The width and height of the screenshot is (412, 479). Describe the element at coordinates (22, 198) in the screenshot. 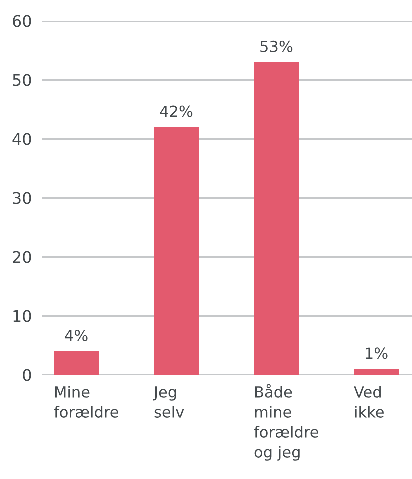

I see `y-tick-label: 30` at that location.